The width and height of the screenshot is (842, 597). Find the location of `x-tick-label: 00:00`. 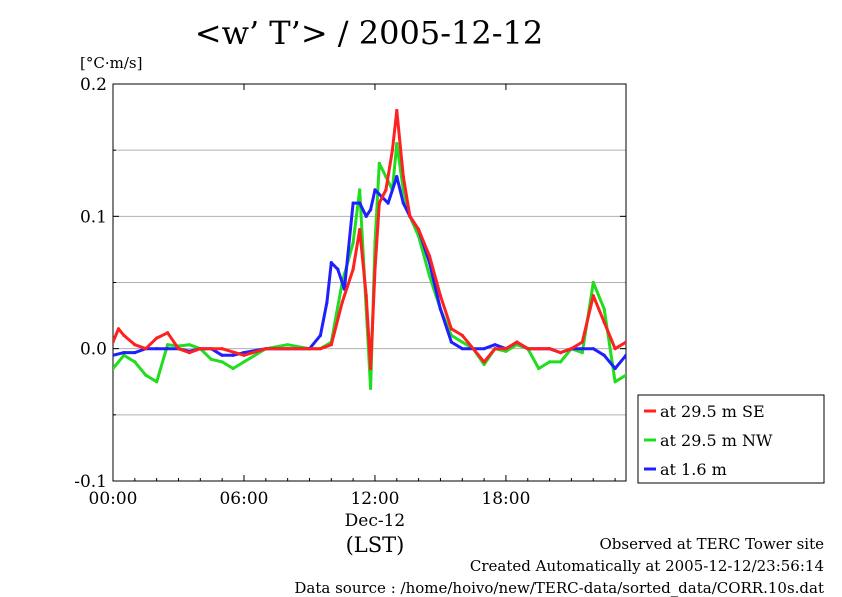

x-tick-label: 00:00 is located at coordinates (113, 499).